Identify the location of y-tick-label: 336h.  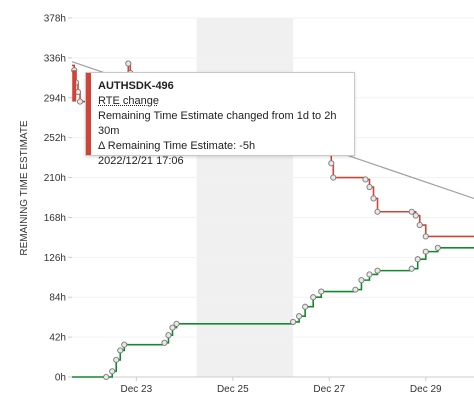
(55, 58).